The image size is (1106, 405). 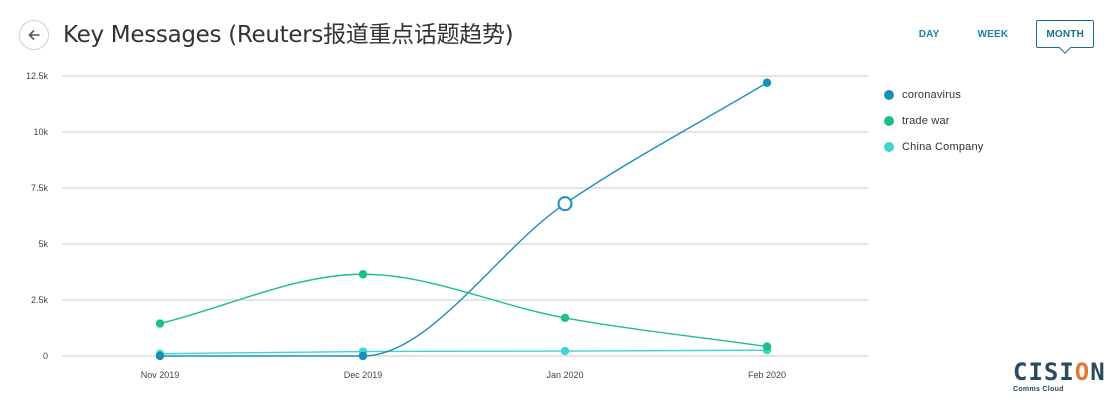 I want to click on brand-name: CISION, so click(x=1059, y=372).